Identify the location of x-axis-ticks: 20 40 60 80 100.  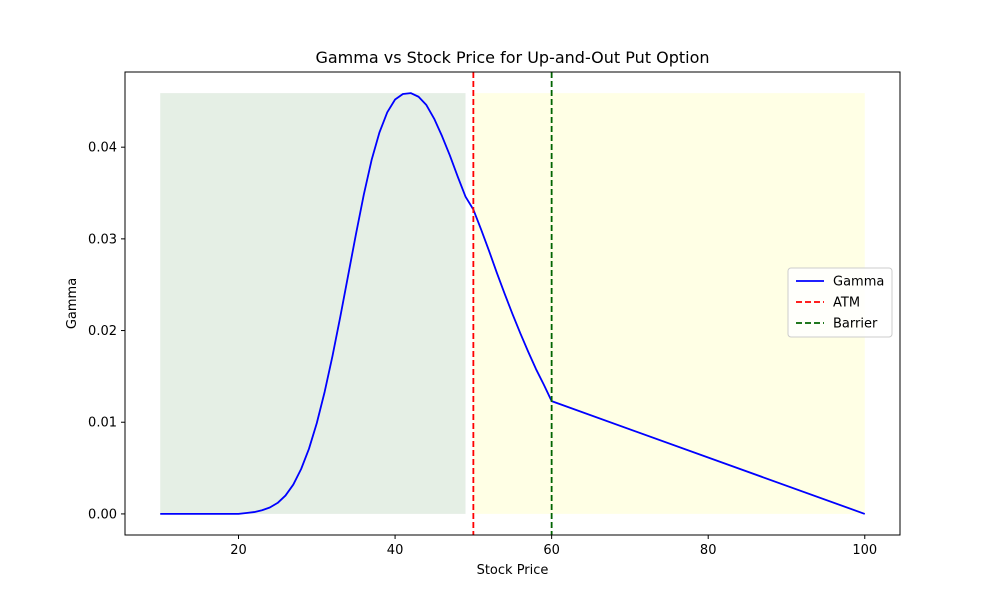
(553, 546).